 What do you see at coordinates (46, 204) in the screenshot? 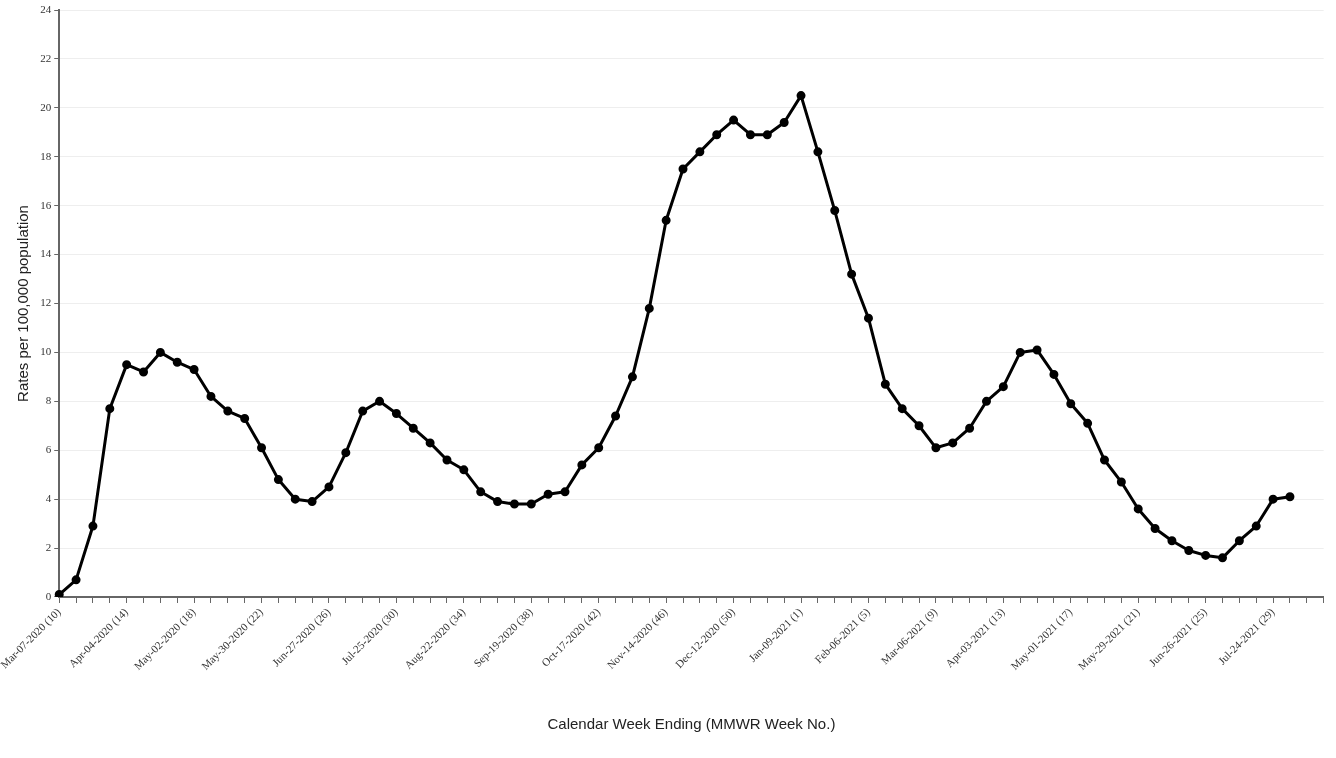
I see `y-tick-label: 16` at bounding box center [46, 204].